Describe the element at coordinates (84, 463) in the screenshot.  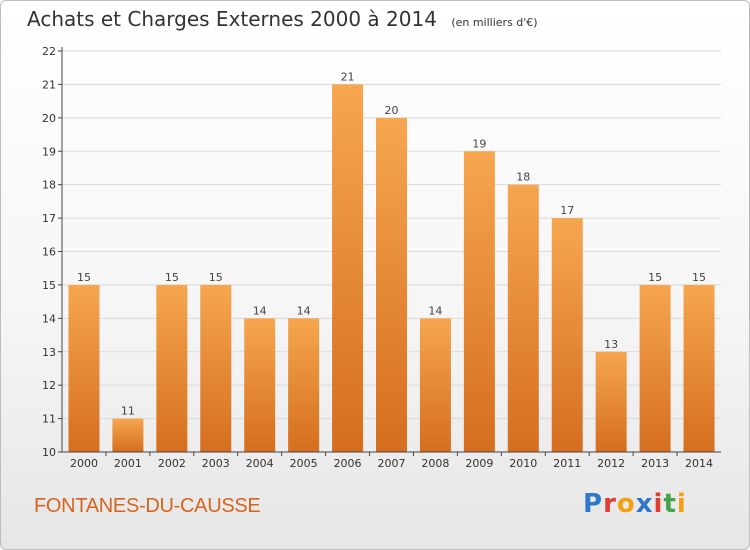
I see `x-tick-label: 2000` at that location.